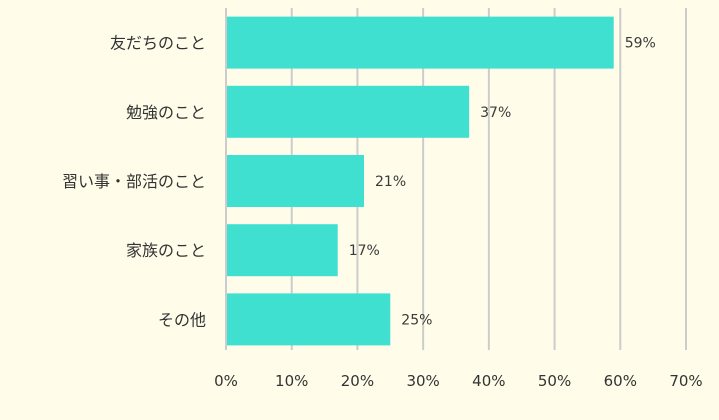 Image resolution: width=719 pixels, height=420 pixels. Describe the element at coordinates (226, 381) in the screenshot. I see `x-tick-label: 0%` at that location.